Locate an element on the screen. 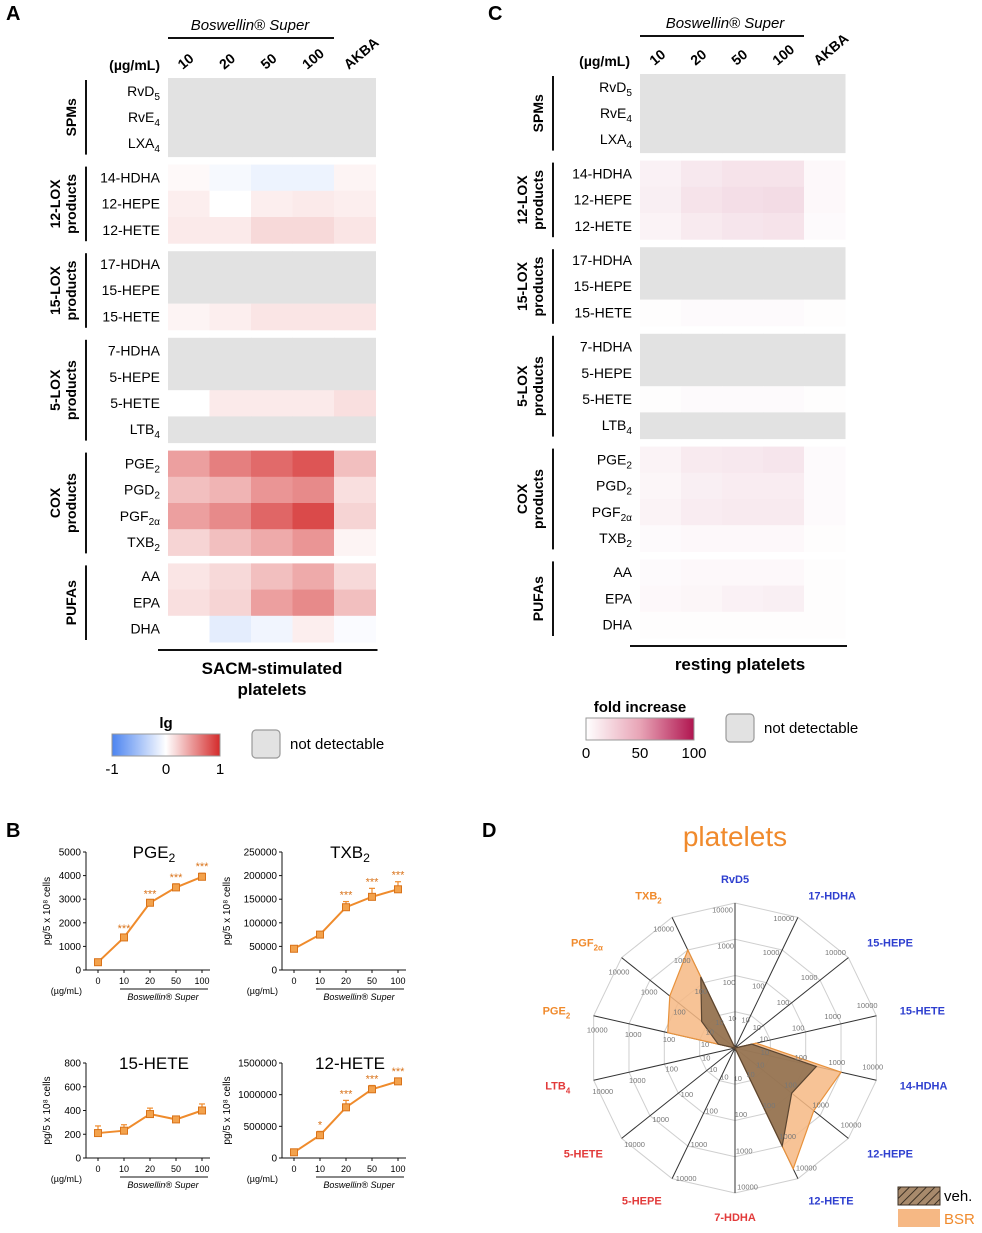 The height and width of the screenshot is (1233, 982). column-label: 10 is located at coordinates (657, 57).